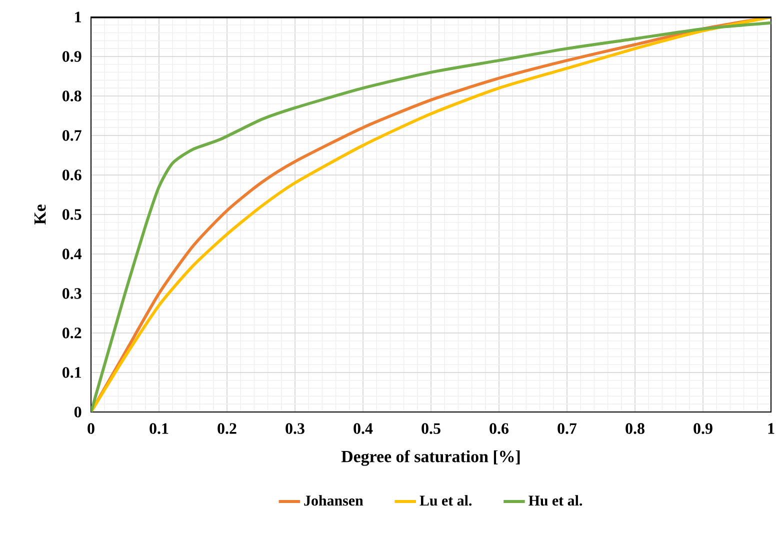 The width and height of the screenshot is (783, 544). I want to click on y-tick-label: 0.2, so click(72, 333).